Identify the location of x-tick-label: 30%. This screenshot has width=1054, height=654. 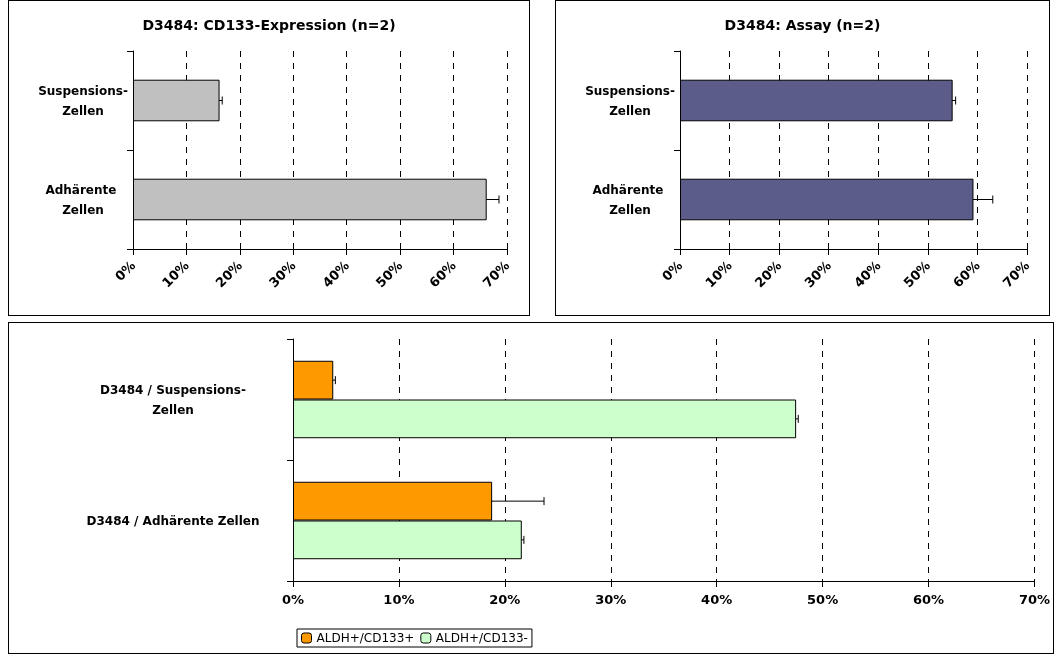
(611, 599).